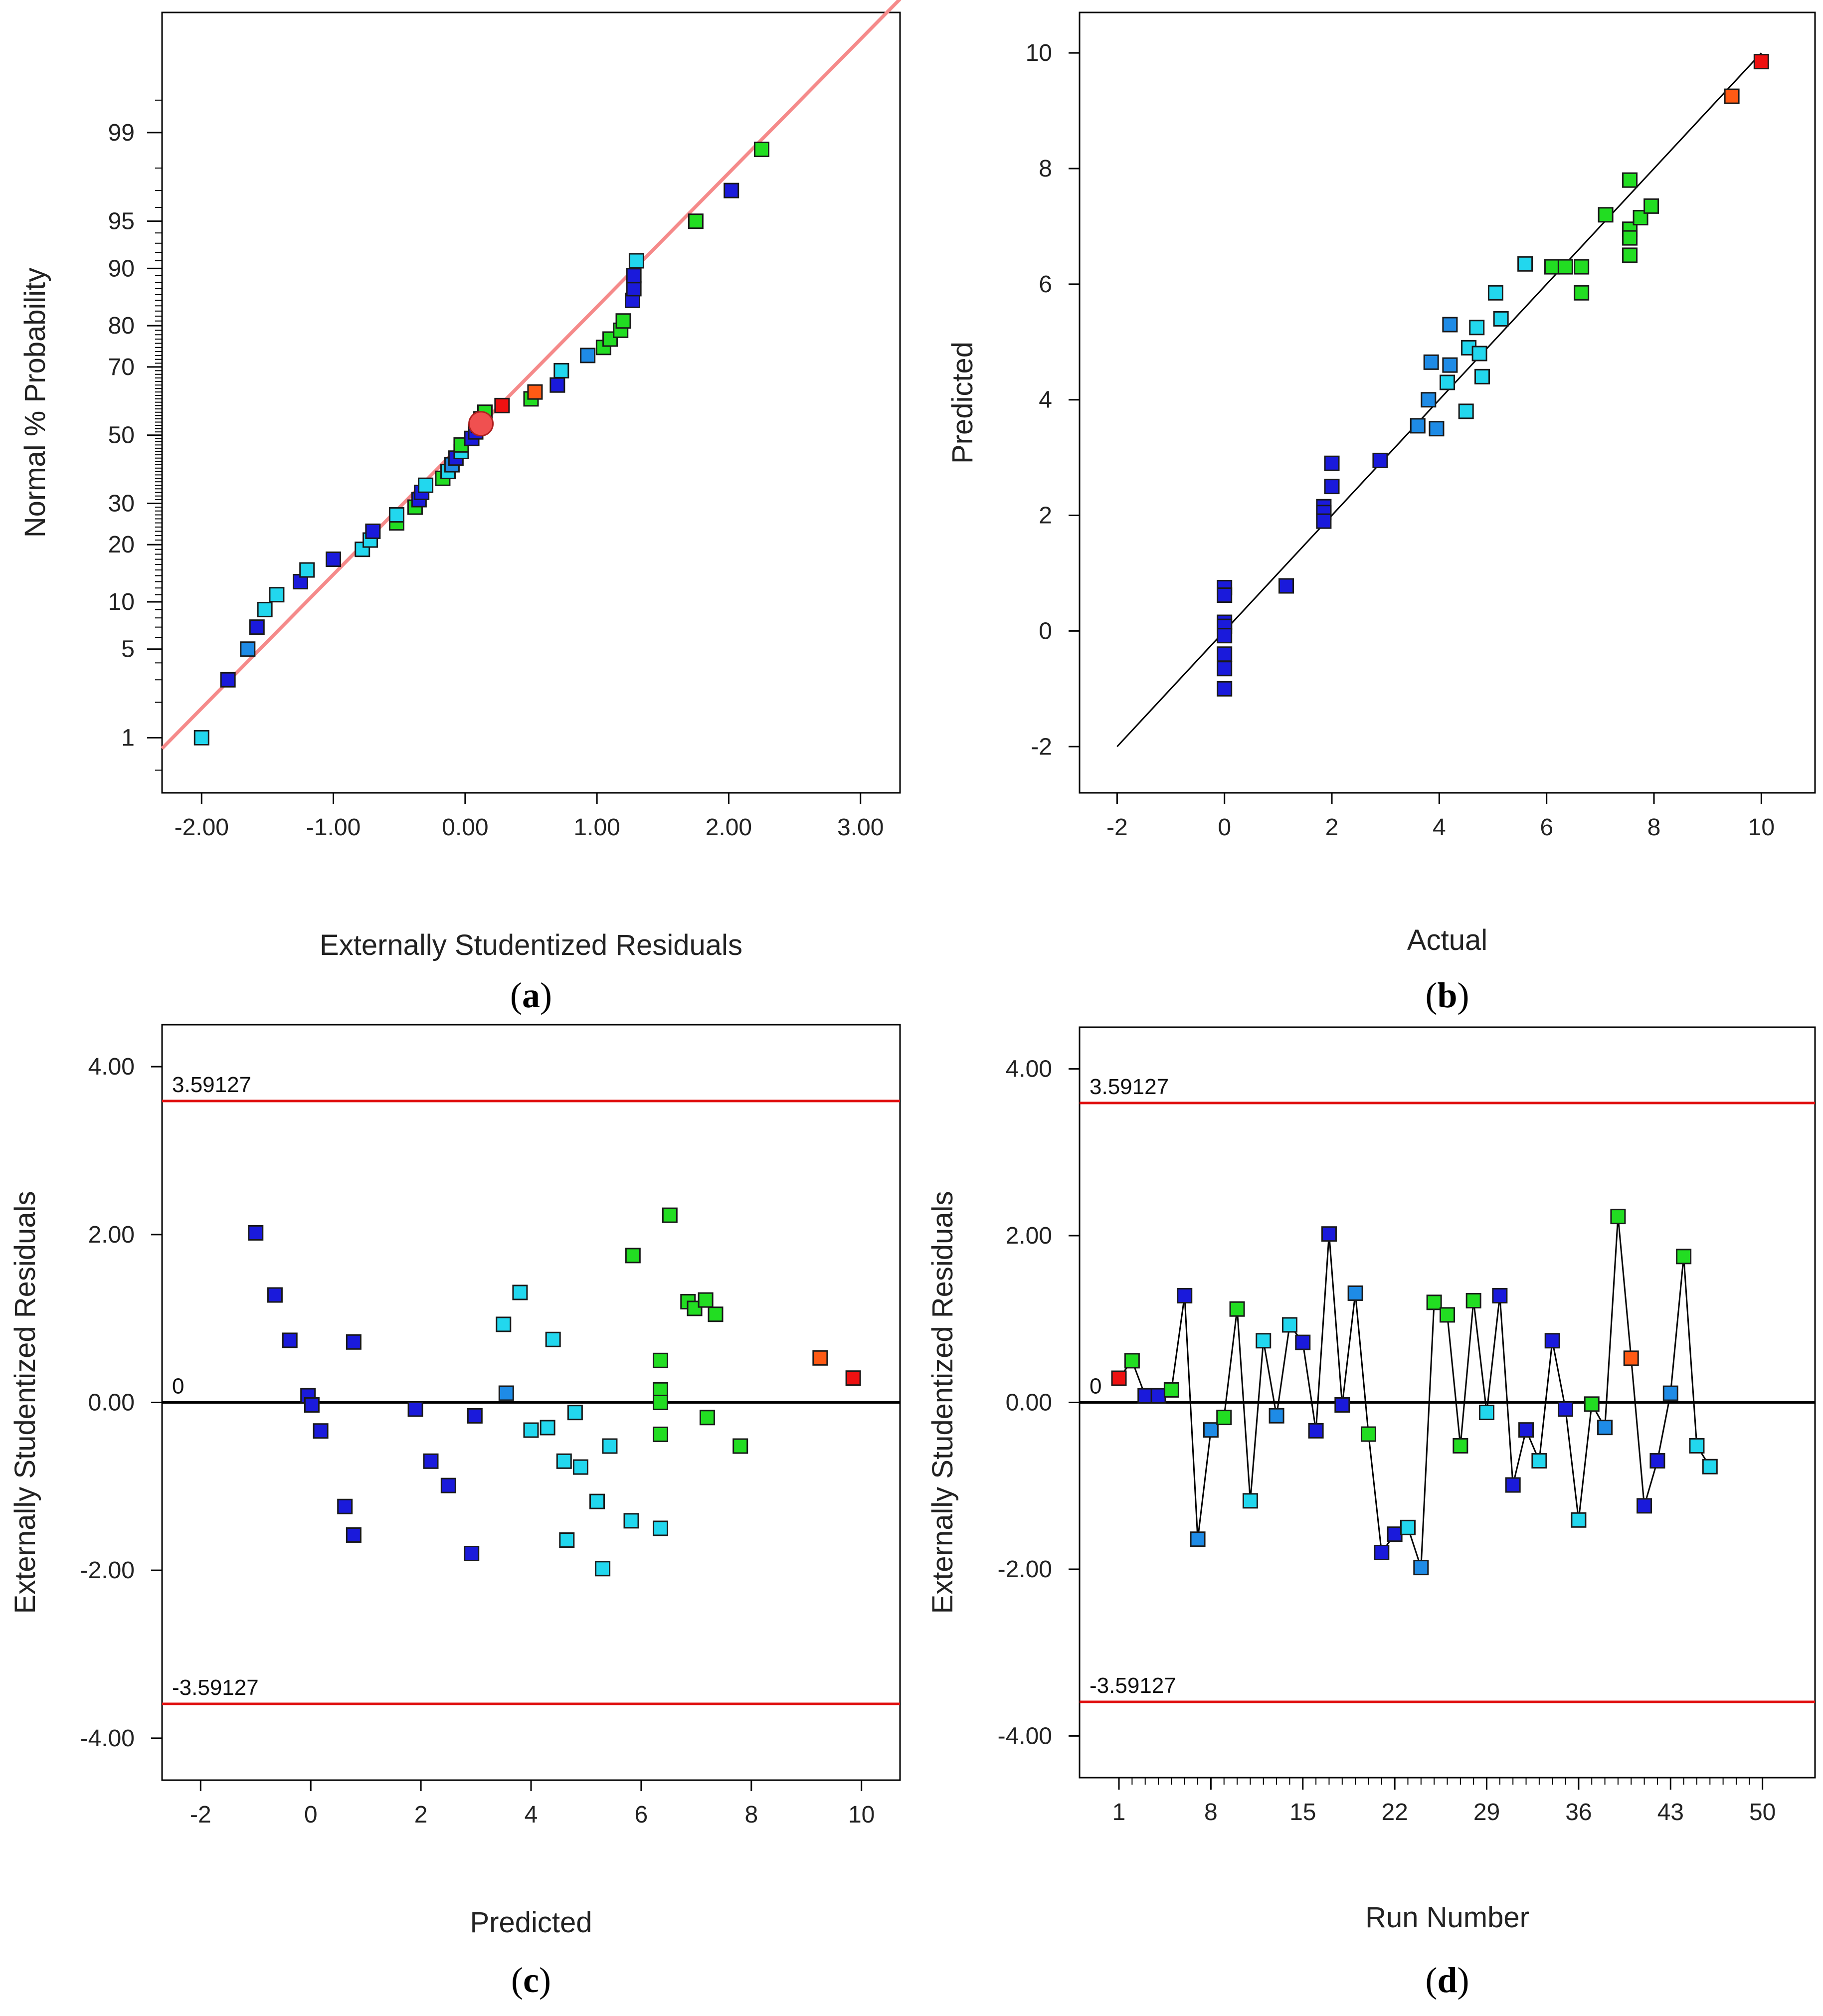 Image resolution: width=1823 pixels, height=2016 pixels. I want to click on y-tick-label-a: 50, so click(121, 436).